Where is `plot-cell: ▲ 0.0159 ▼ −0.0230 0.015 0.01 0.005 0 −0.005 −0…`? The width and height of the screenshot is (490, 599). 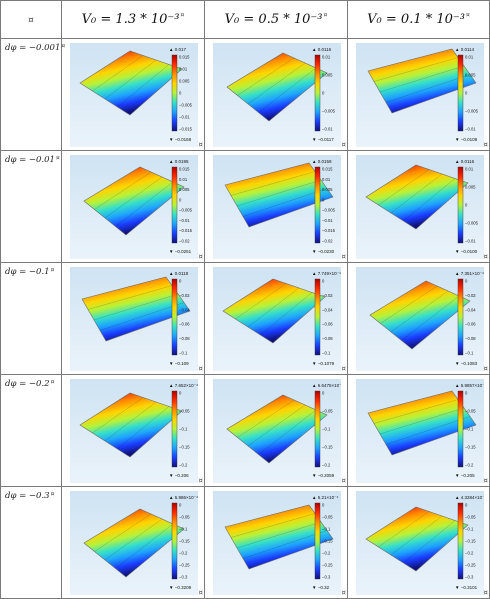
plot-cell: ▲ 0.0159 ▼ −0.0230 0.015 0.01 0.005 0 −0.005 −0… is located at coordinates (276, 206).